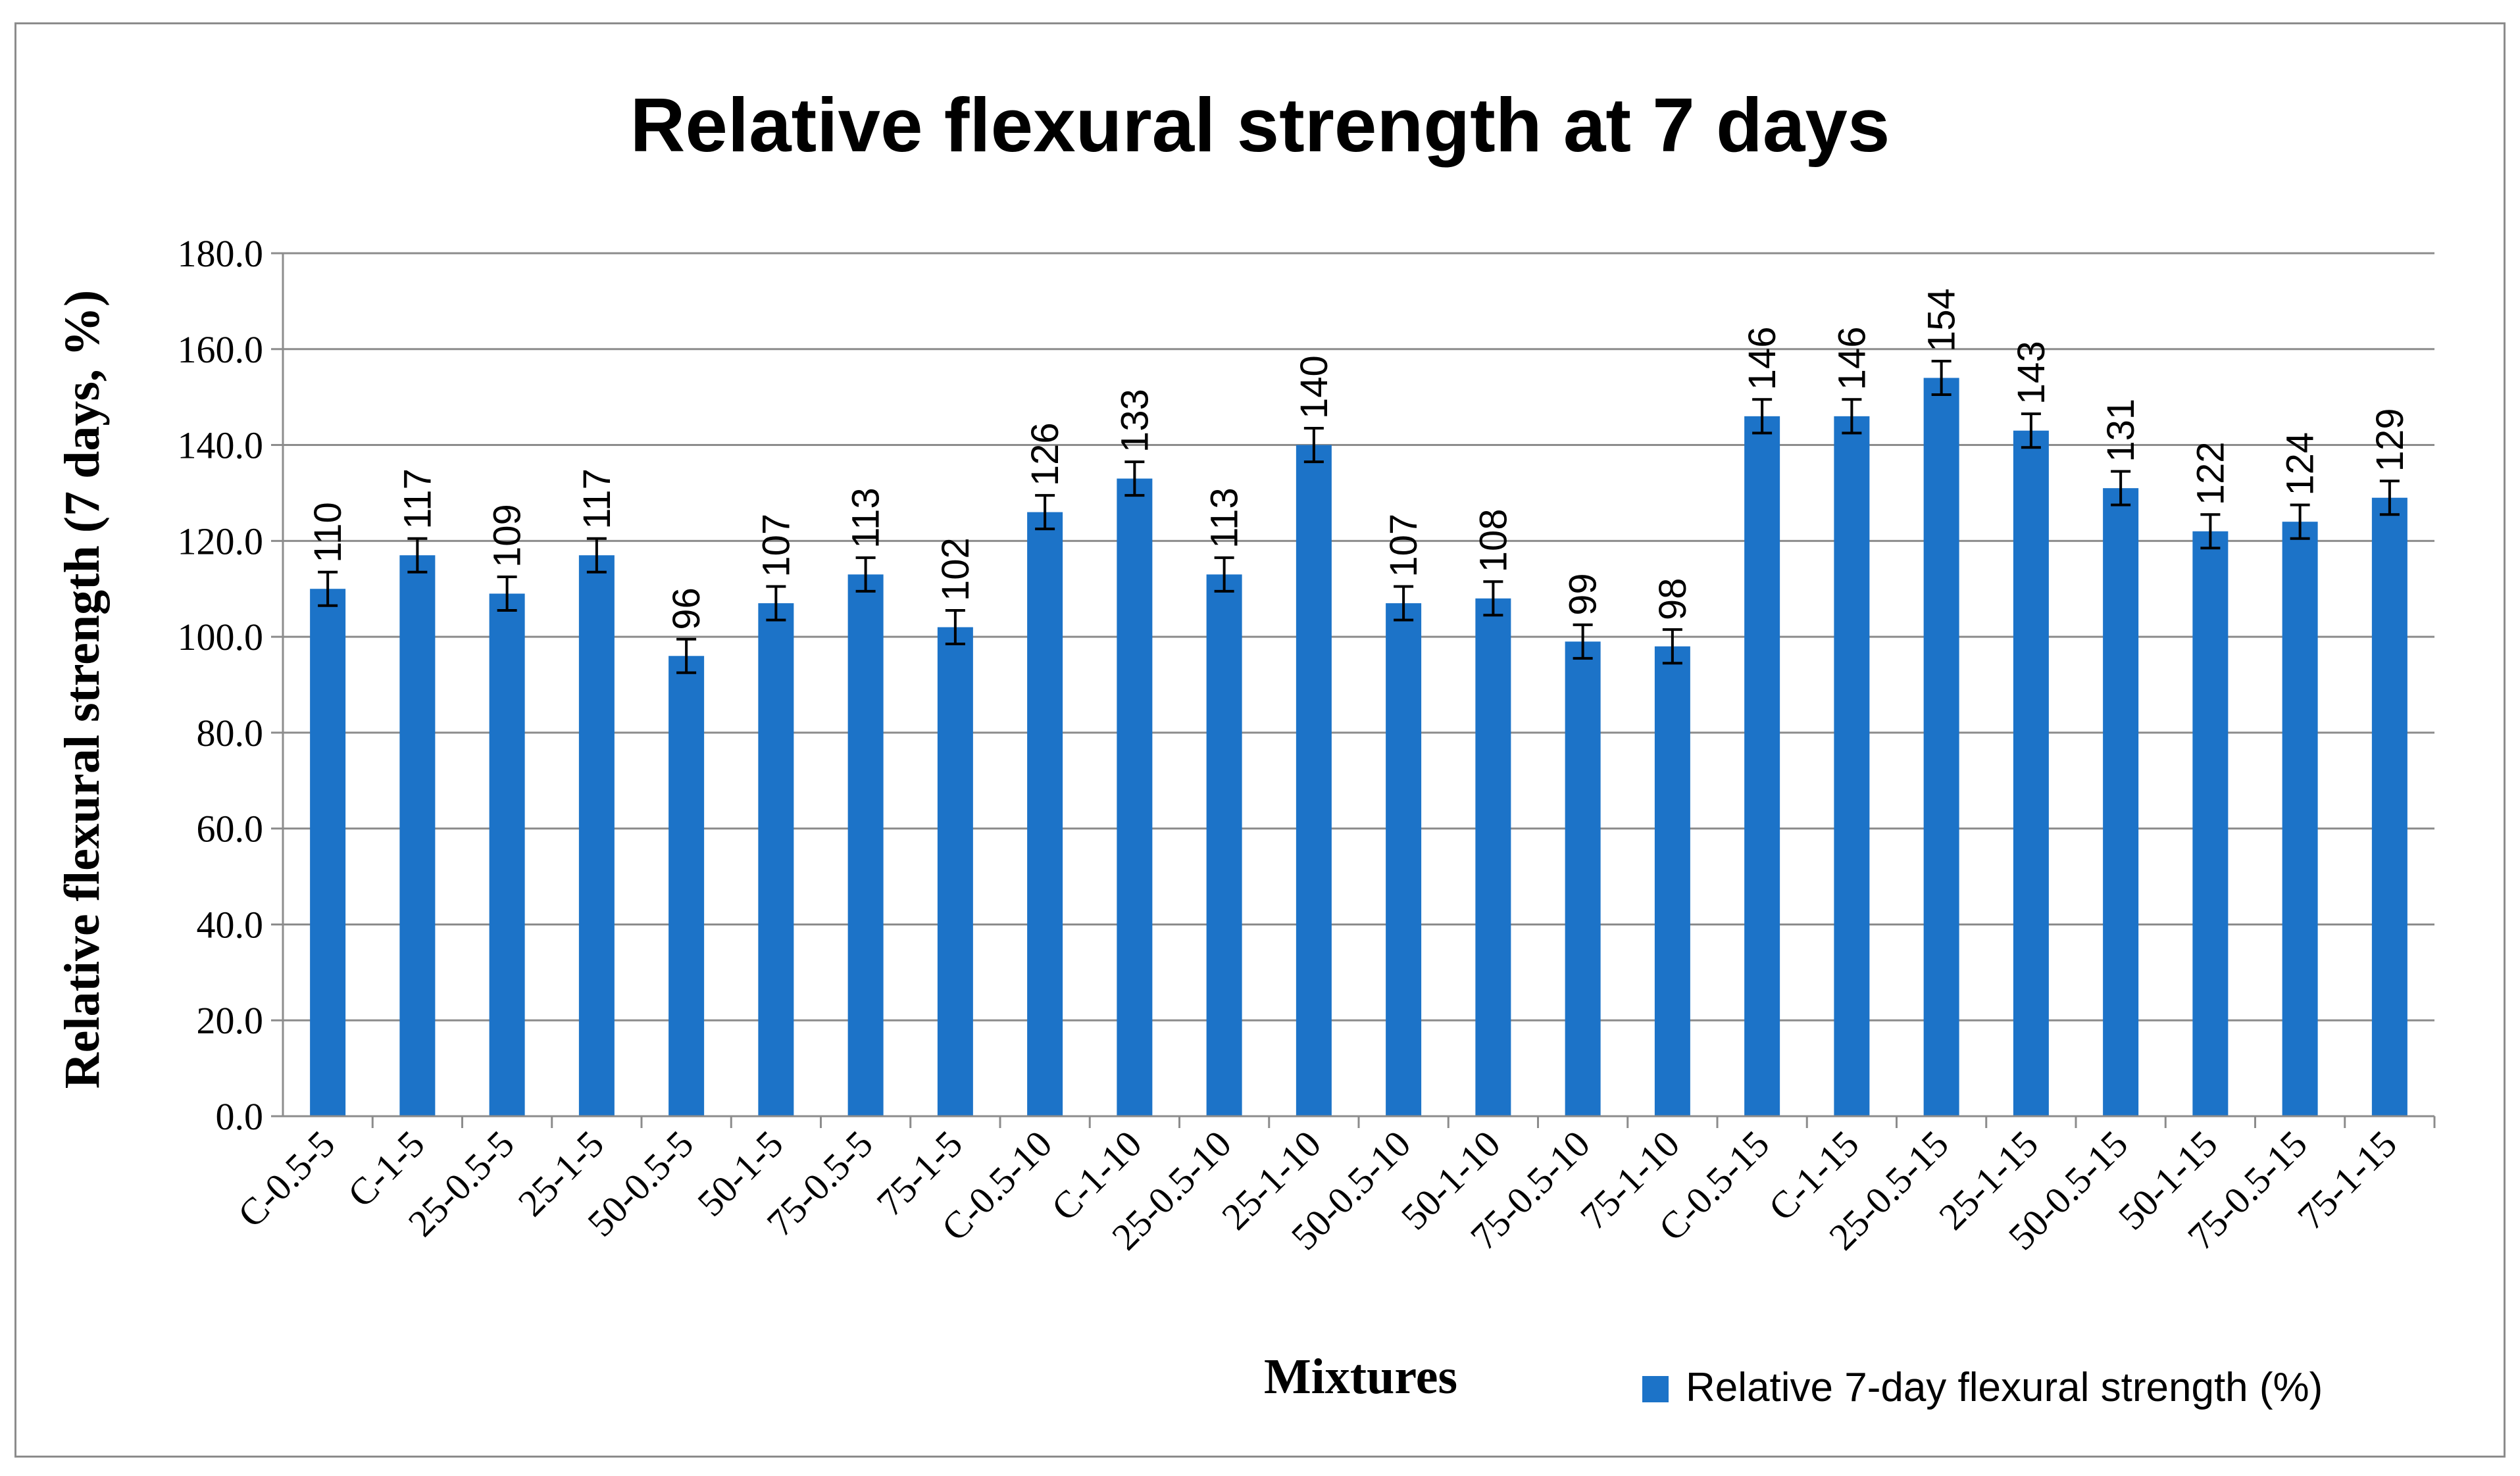 The width and height of the screenshot is (2520, 1476). I want to click on y-tick-label: 160.0, so click(221, 349).